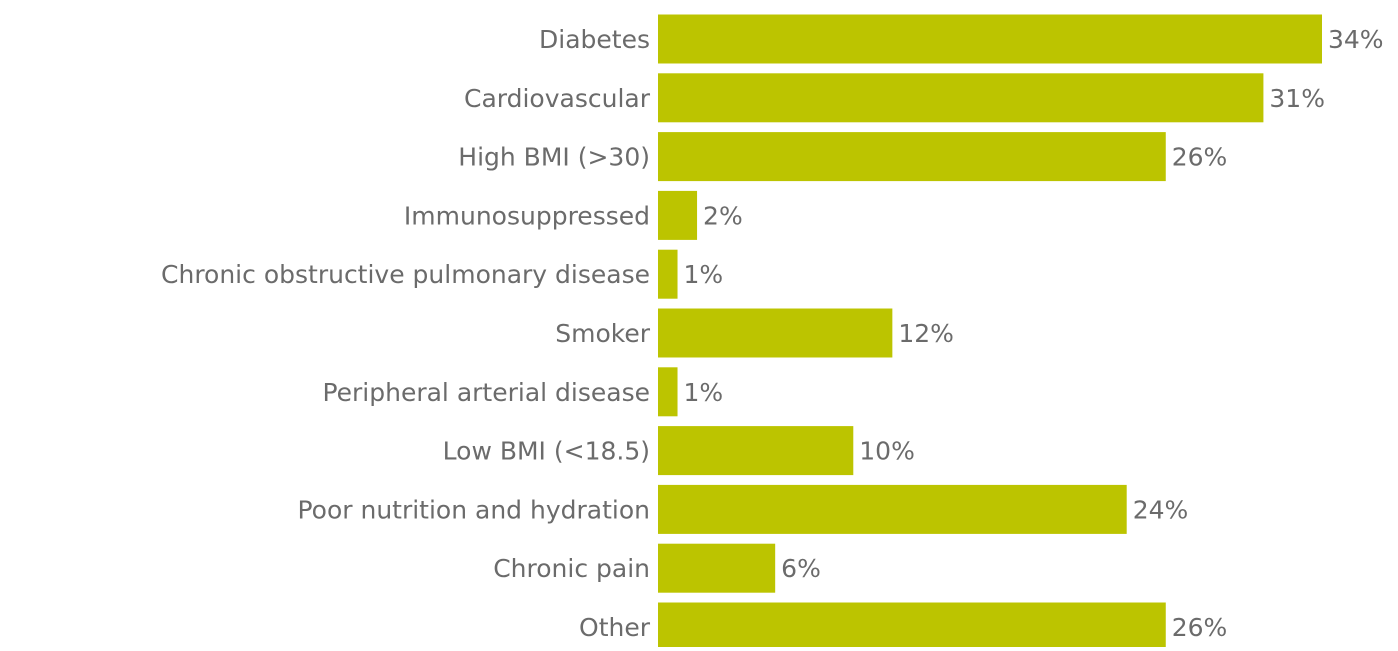  What do you see at coordinates (1356, 39) in the screenshot?
I see `value-label: 34%` at bounding box center [1356, 39].